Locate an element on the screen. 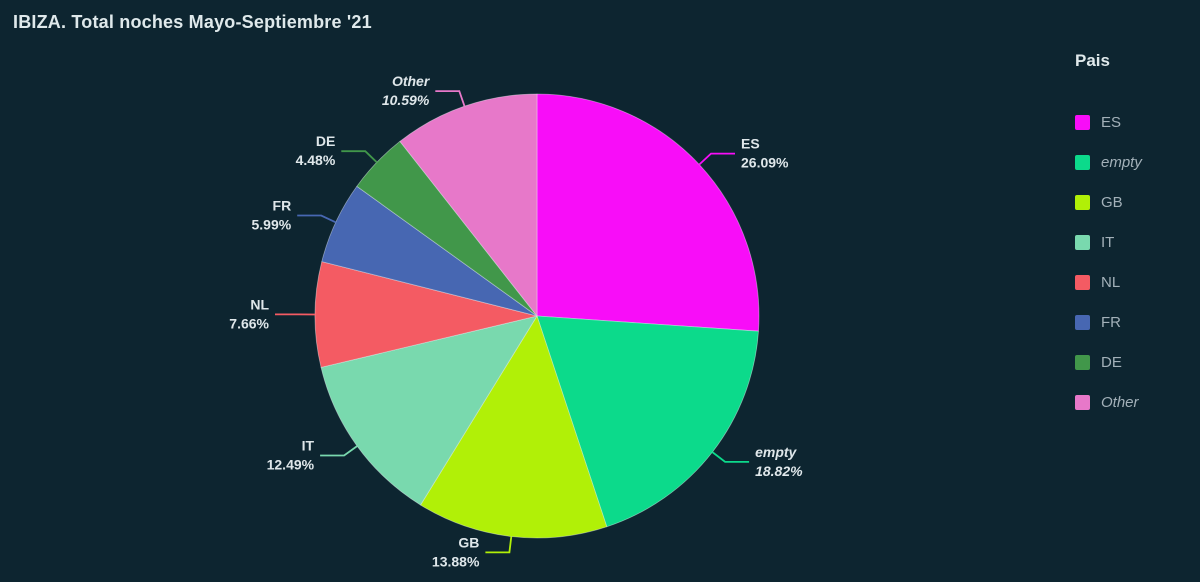 The image size is (1200, 582). chart-title: IBIZA. Total noches Mayo-Septiembre '21 is located at coordinates (192, 22).